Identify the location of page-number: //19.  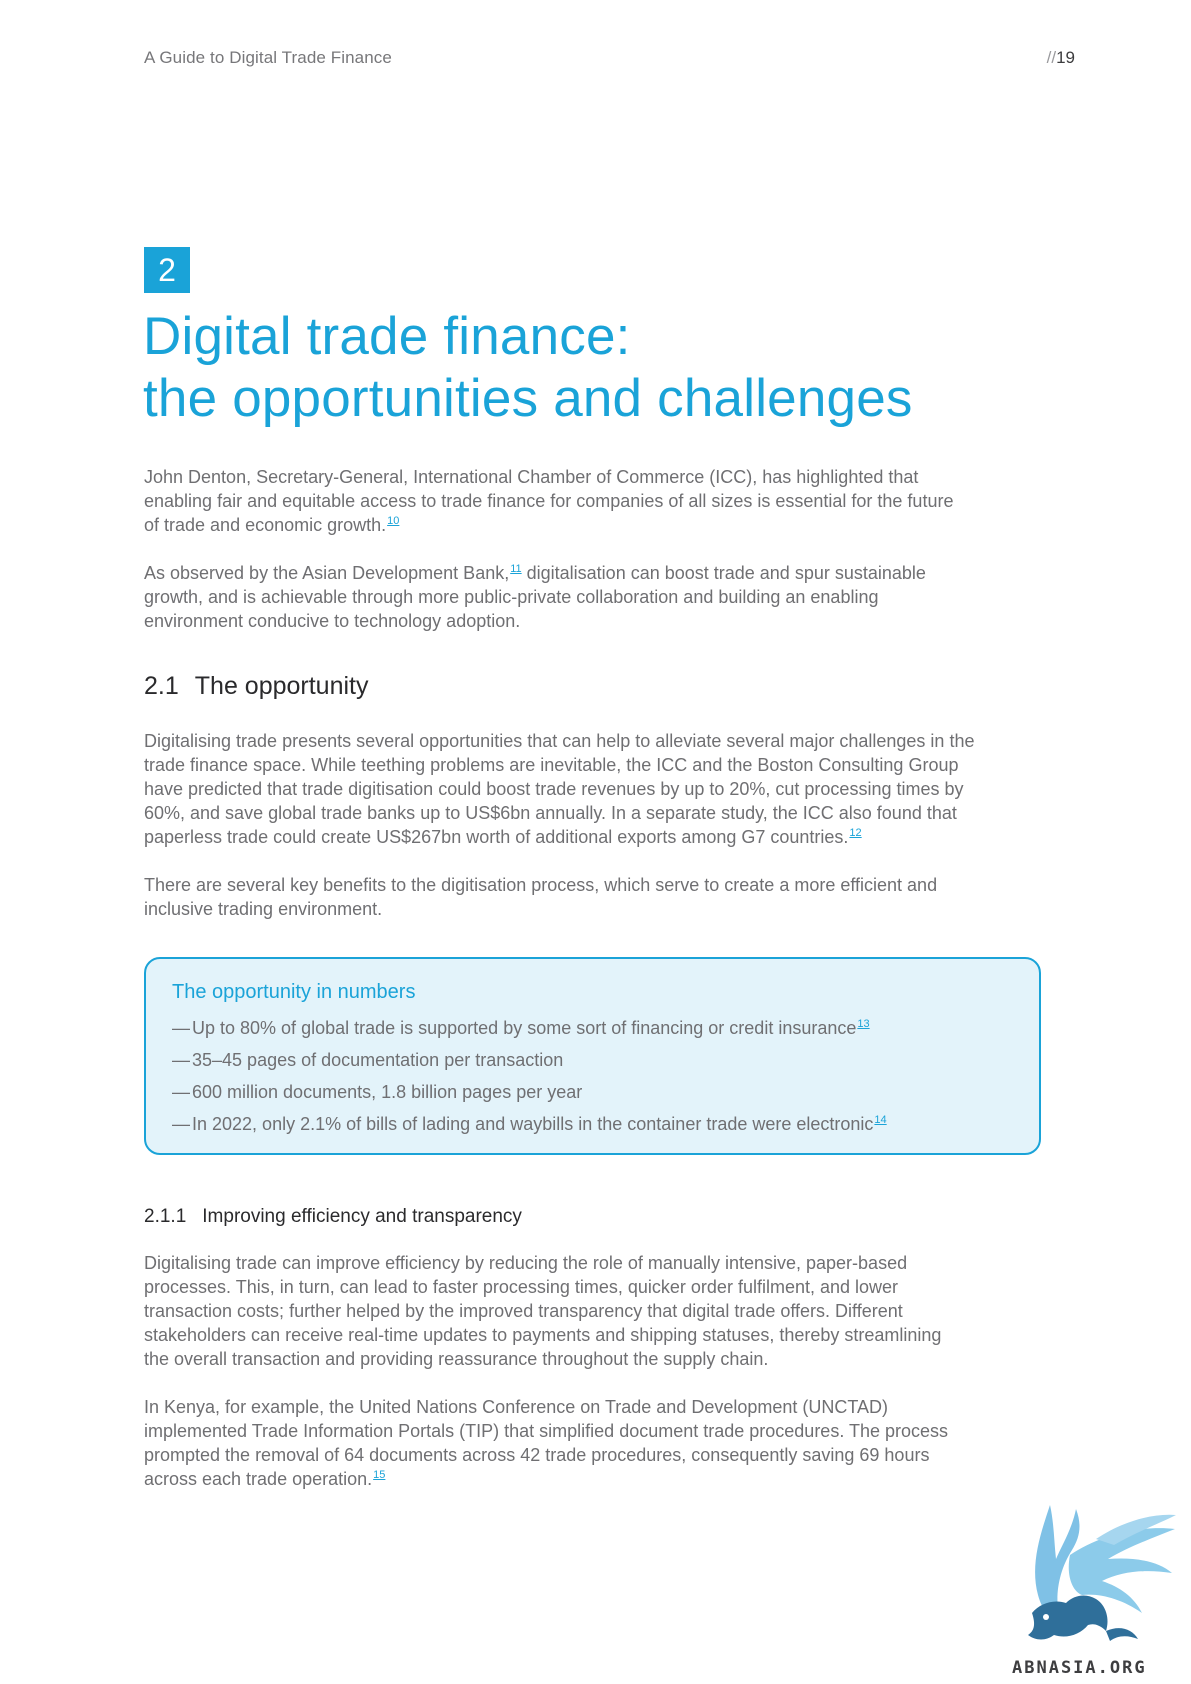
(1061, 58).